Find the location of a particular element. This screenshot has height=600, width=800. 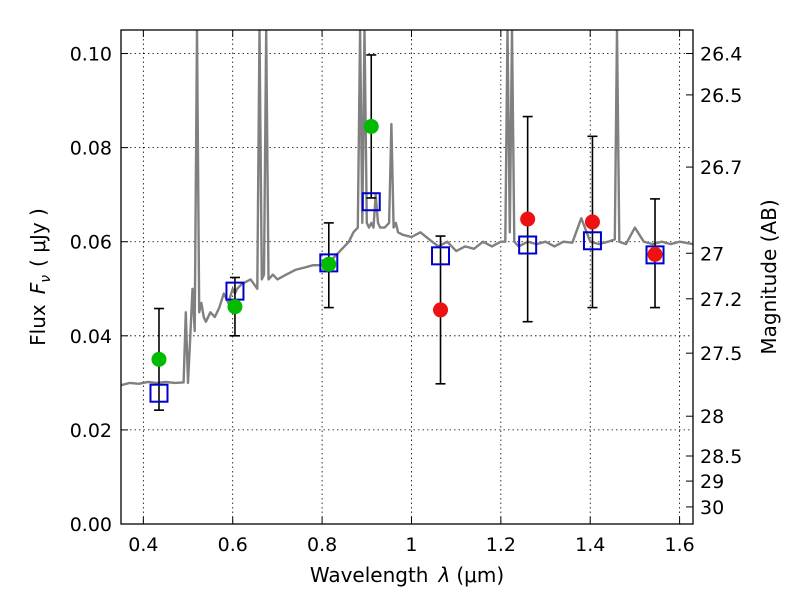

magnitude-tick-label: 26.5 is located at coordinates (721, 96).